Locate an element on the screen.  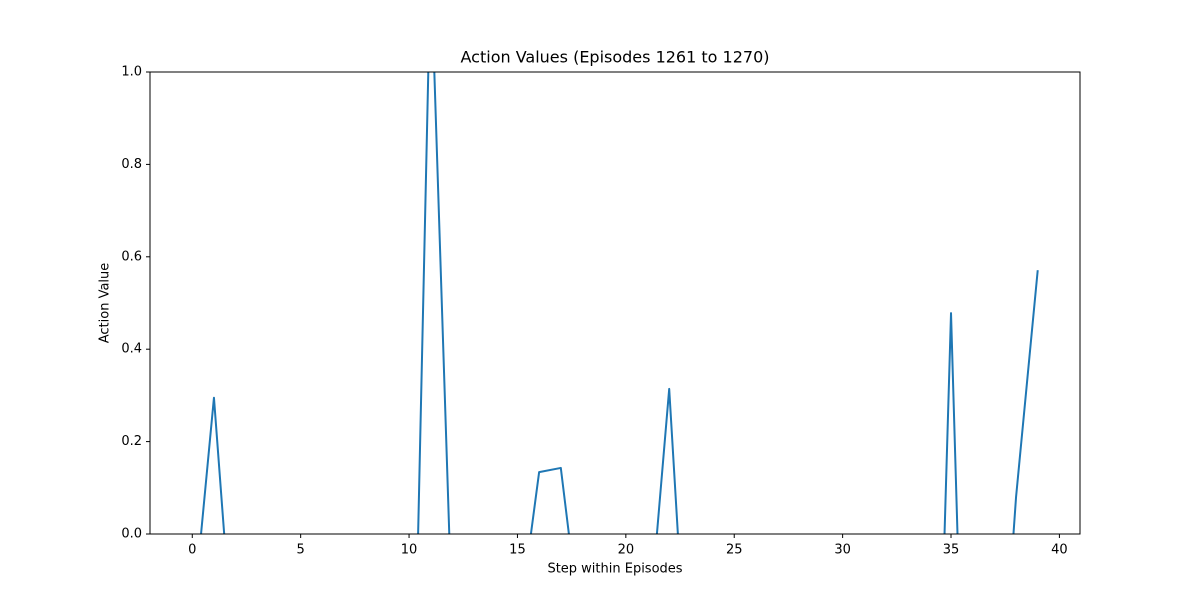
x-tick-label: 40 is located at coordinates (1059, 550).